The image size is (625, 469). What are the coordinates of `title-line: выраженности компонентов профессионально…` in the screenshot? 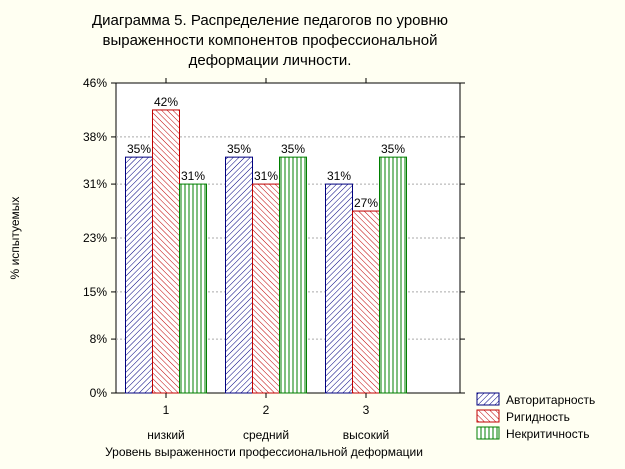 It's located at (270, 40).